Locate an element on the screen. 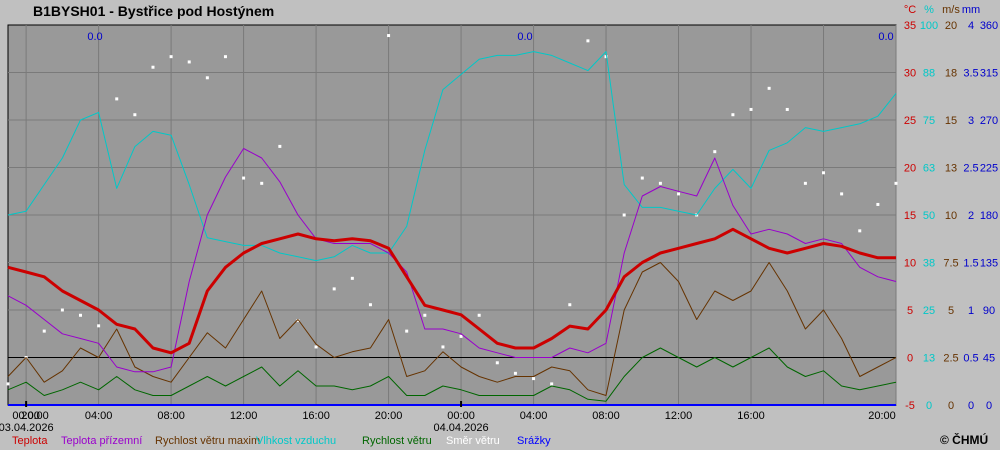  axis-tick-label: 15 is located at coordinates (951, 121).